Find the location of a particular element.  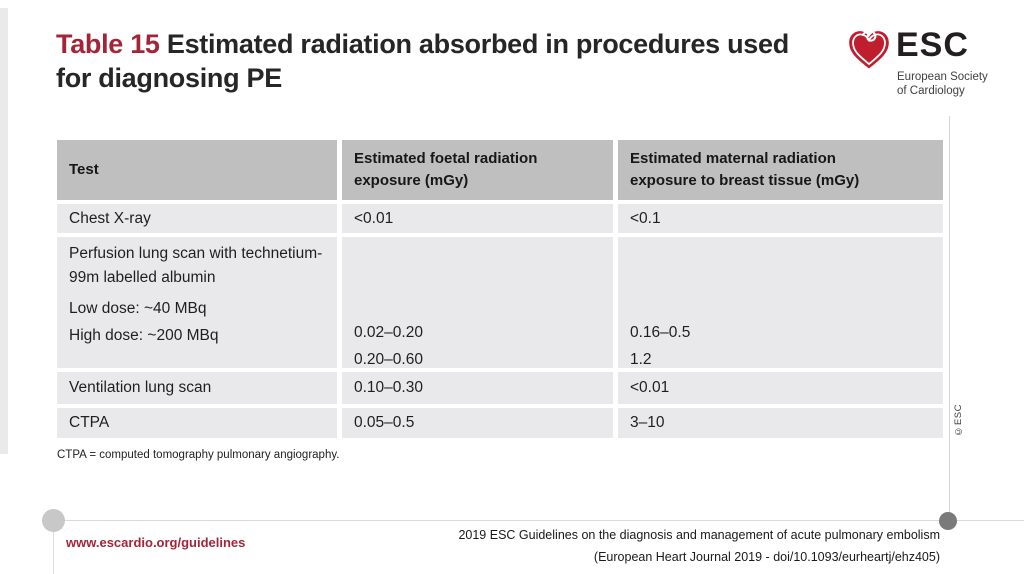

cell-foetal-perfusion: 0.02–0.20 0.20–0.60 is located at coordinates (477, 302).